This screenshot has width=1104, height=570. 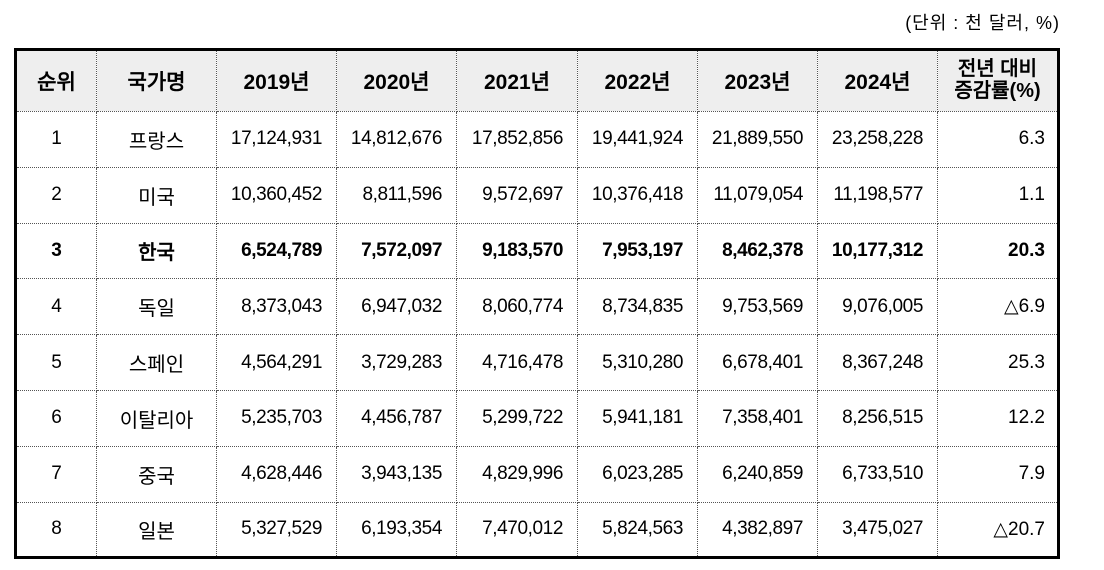 I want to click on value-2019-cell: 6,524,789, so click(x=276, y=251).